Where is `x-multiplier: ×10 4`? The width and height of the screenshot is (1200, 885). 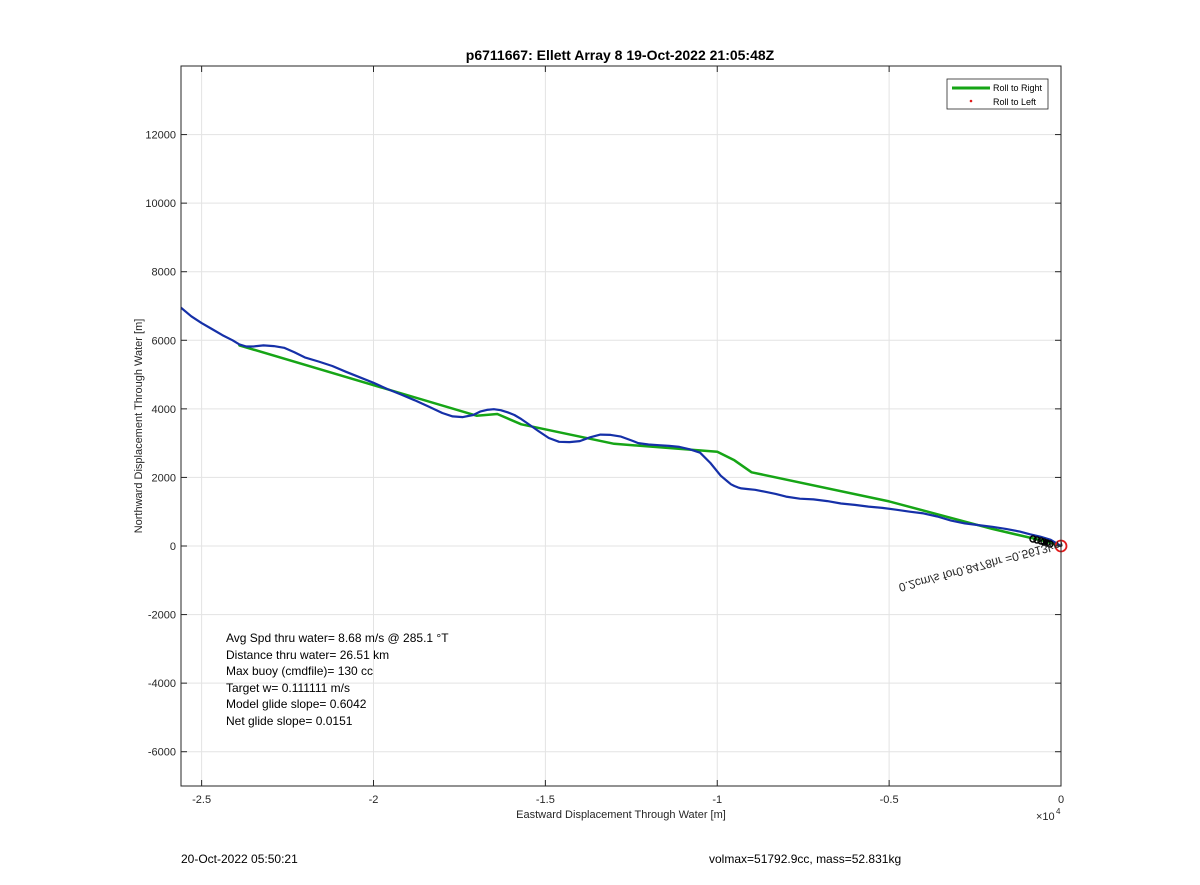 x-multiplier: ×10 4 is located at coordinates (1048, 815).